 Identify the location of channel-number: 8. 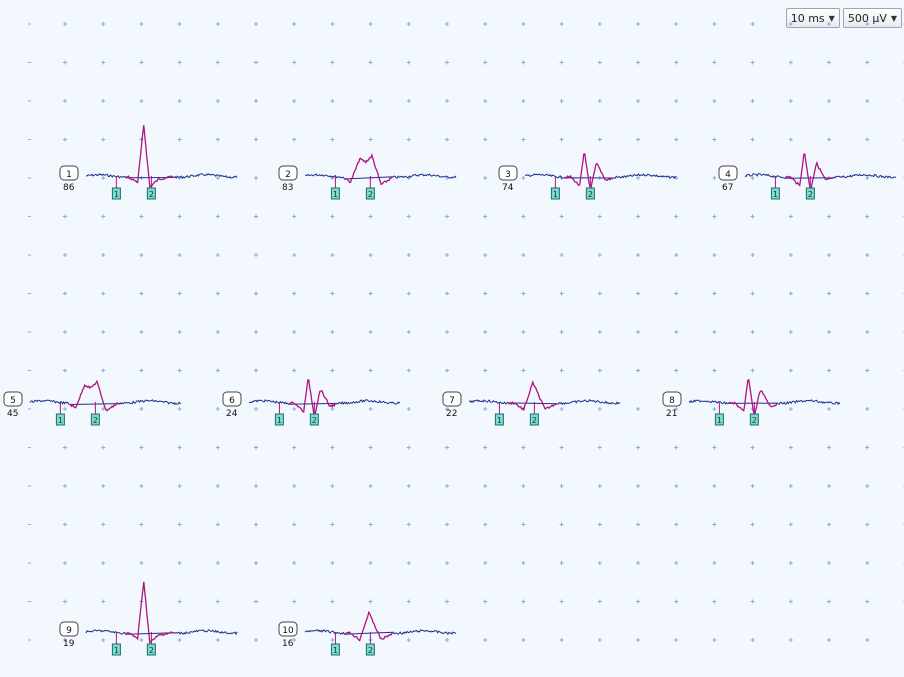
(672, 401).